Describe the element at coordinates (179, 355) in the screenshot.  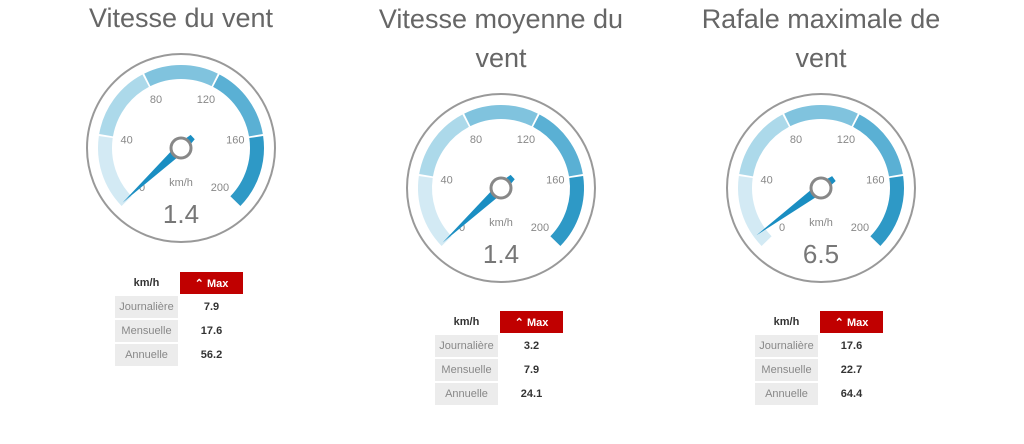
I see `table-row: Annuelle 56.2` at that location.